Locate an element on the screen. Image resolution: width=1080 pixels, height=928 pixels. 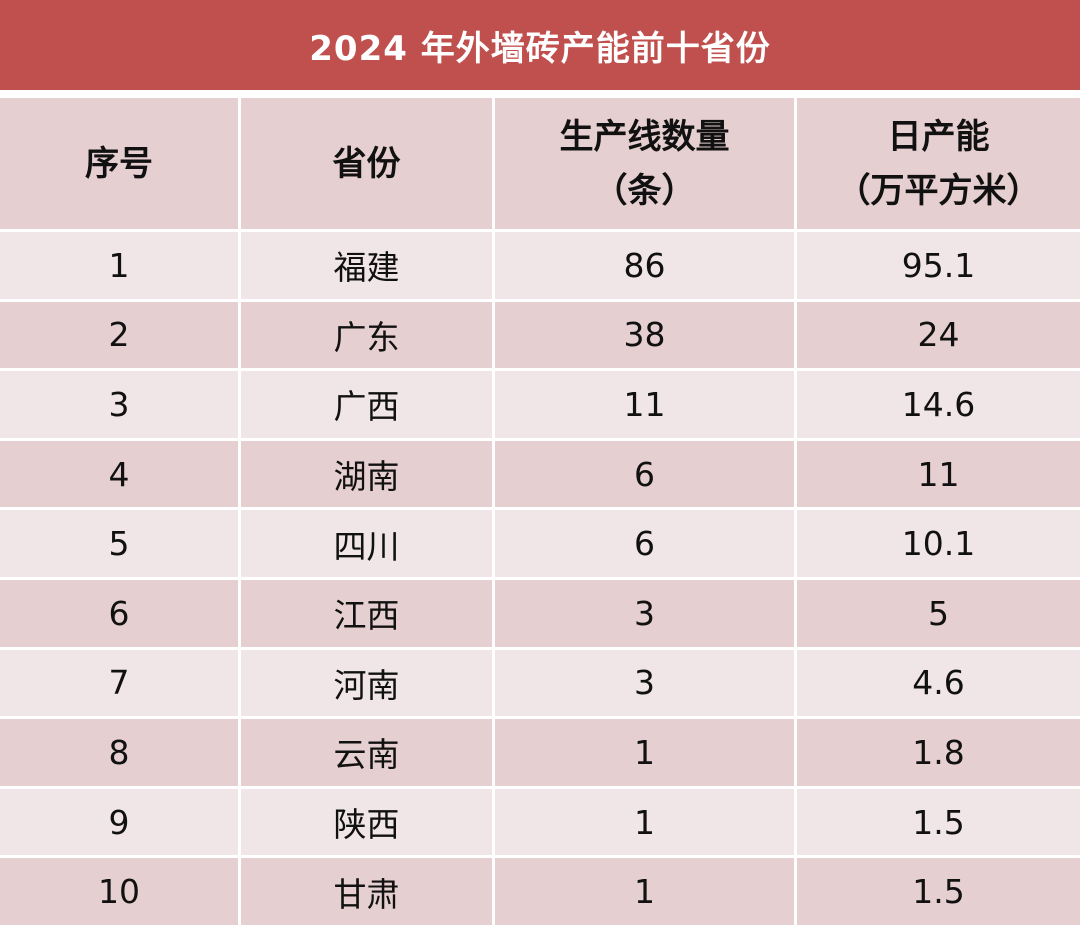
cell-daily-capacity: 4.6 is located at coordinates (937, 684).